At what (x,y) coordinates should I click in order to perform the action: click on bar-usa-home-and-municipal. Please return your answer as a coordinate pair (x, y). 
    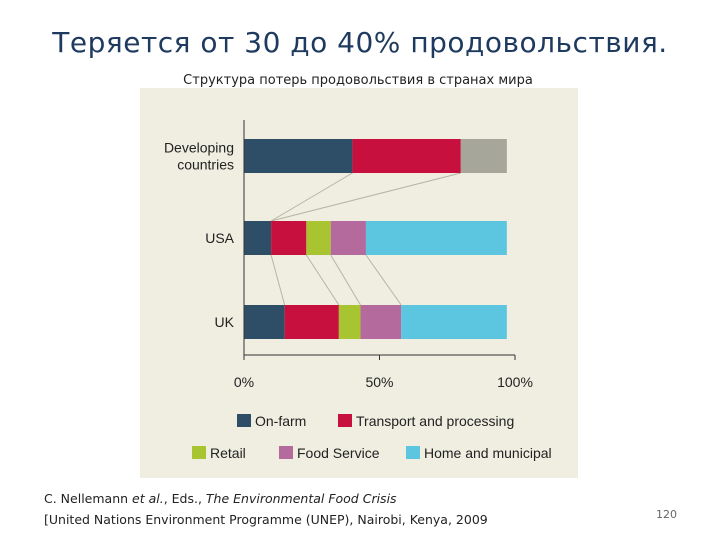
    Looking at the image, I should click on (436, 238).